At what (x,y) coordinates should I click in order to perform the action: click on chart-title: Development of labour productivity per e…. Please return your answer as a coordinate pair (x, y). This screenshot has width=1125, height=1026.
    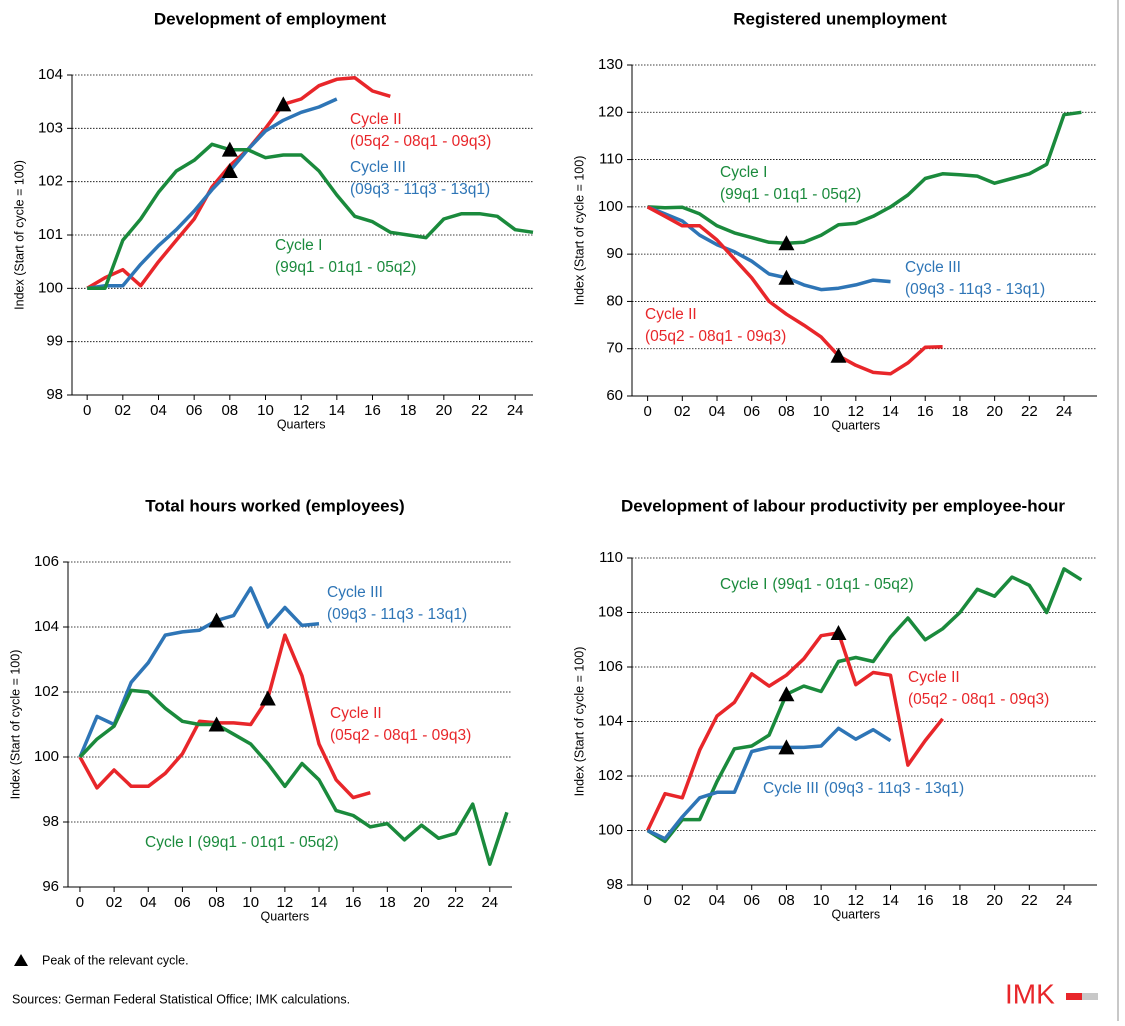
    Looking at the image, I should click on (843, 505).